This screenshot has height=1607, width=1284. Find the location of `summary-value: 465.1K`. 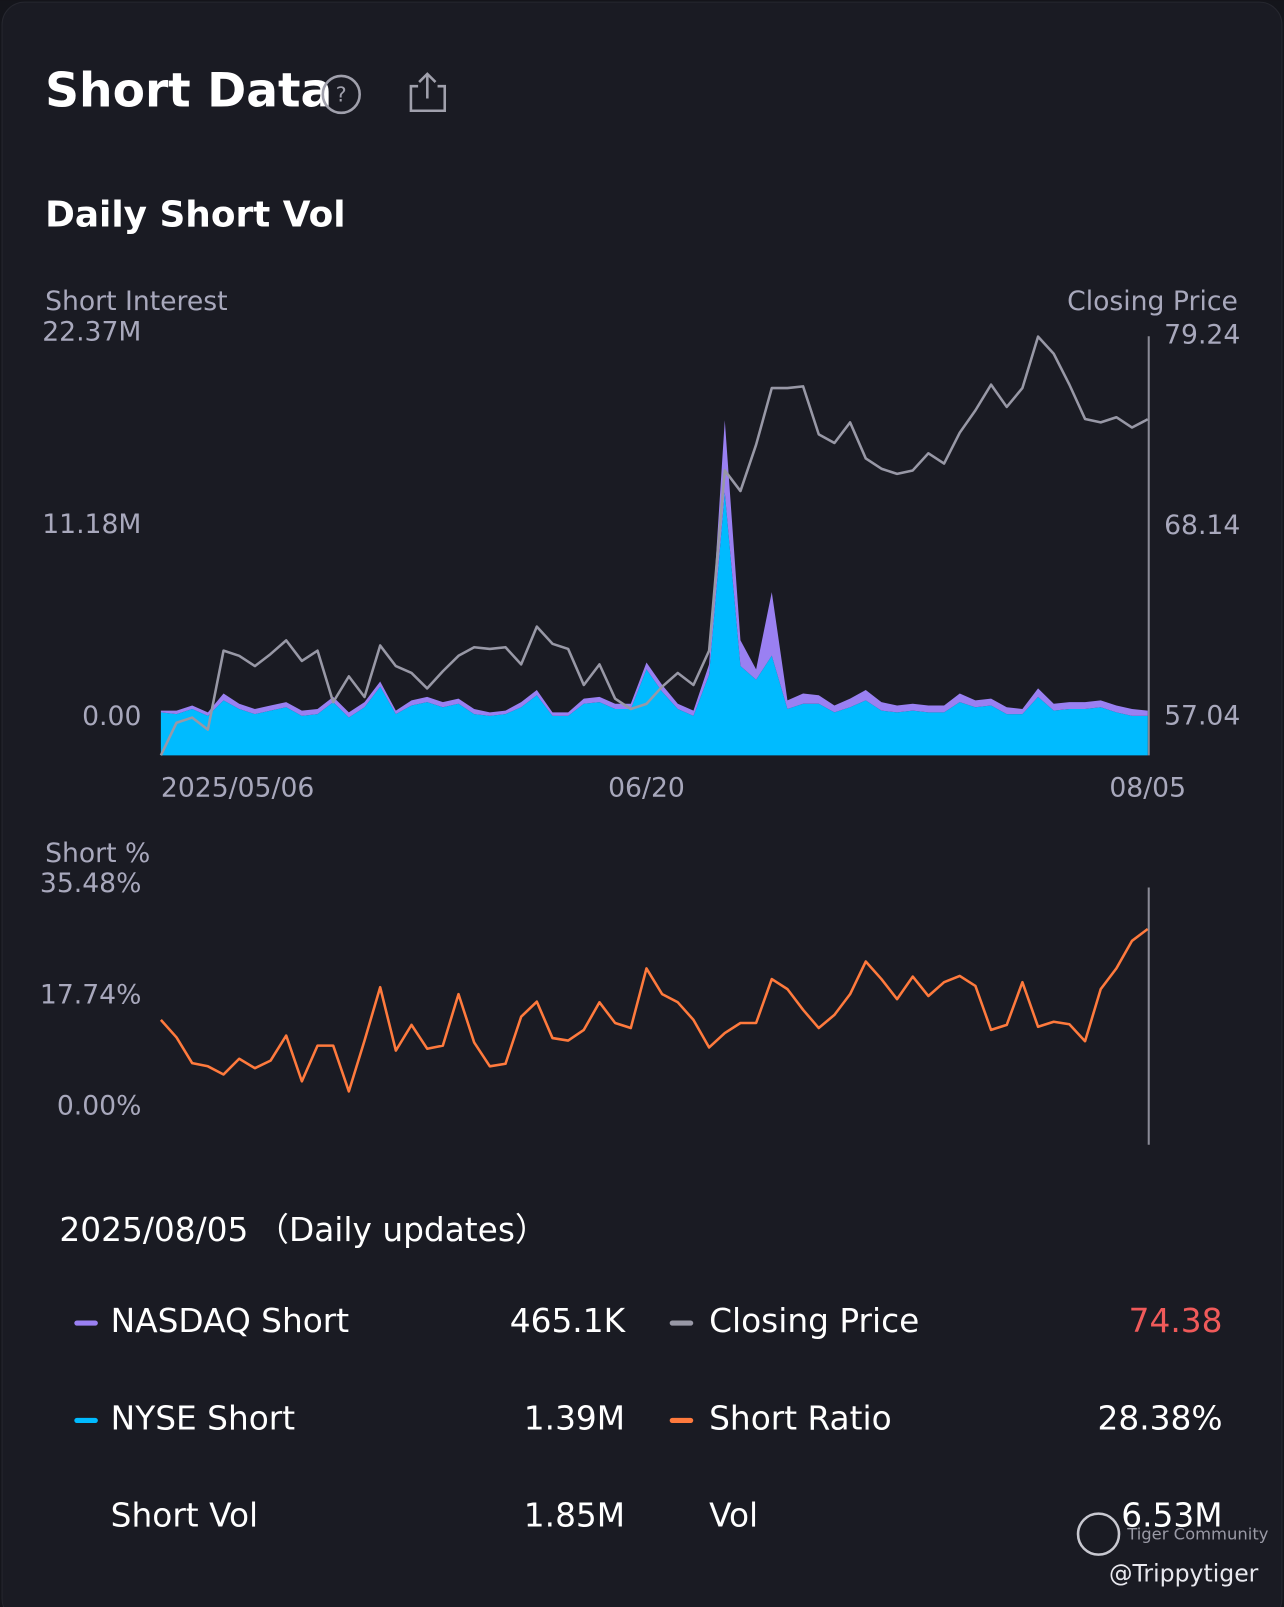

summary-value: 465.1K is located at coordinates (568, 1321).